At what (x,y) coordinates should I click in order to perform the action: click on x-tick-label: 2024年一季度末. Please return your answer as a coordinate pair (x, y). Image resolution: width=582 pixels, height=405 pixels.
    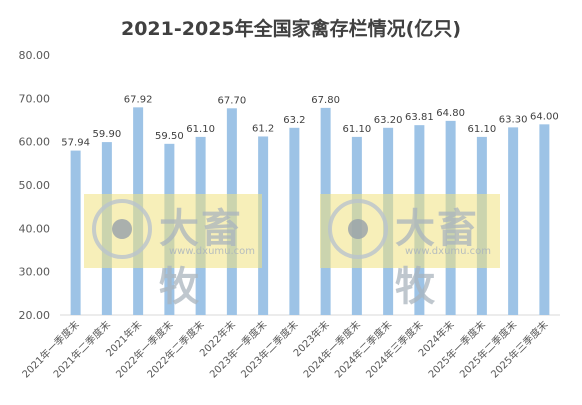
    Looking at the image, I should click on (331, 349).